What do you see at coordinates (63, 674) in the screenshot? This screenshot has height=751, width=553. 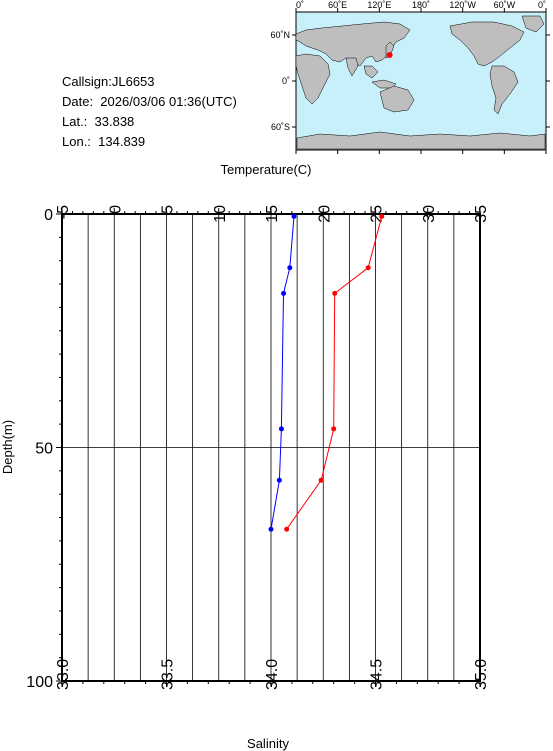 I see `salinity-tick-label: 33.0` at bounding box center [63, 674].